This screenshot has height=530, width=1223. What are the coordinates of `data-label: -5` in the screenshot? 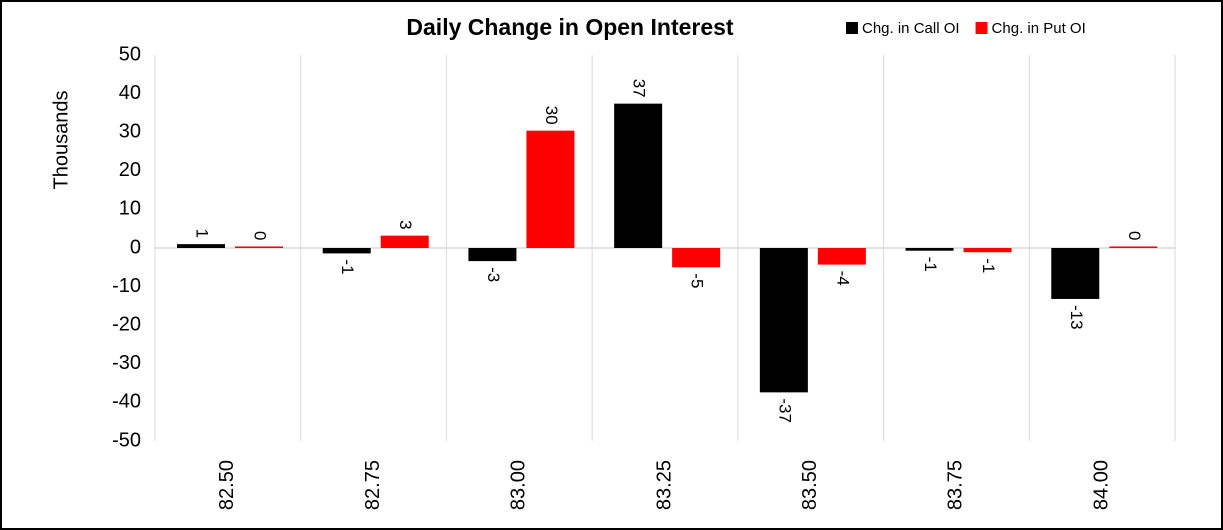 It's located at (697, 280).